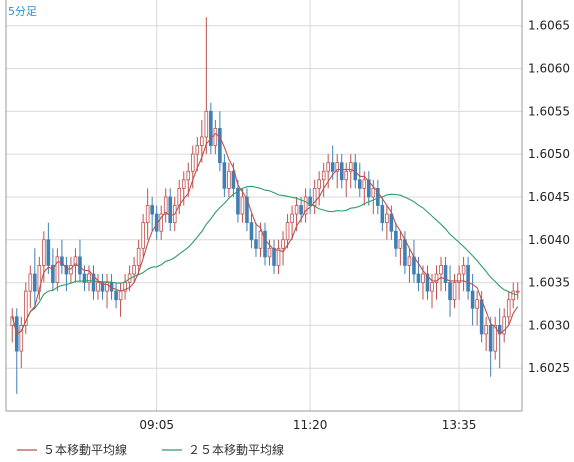 The image size is (574, 462). I want to click on y-tick-label: 1.6040, so click(549, 240).